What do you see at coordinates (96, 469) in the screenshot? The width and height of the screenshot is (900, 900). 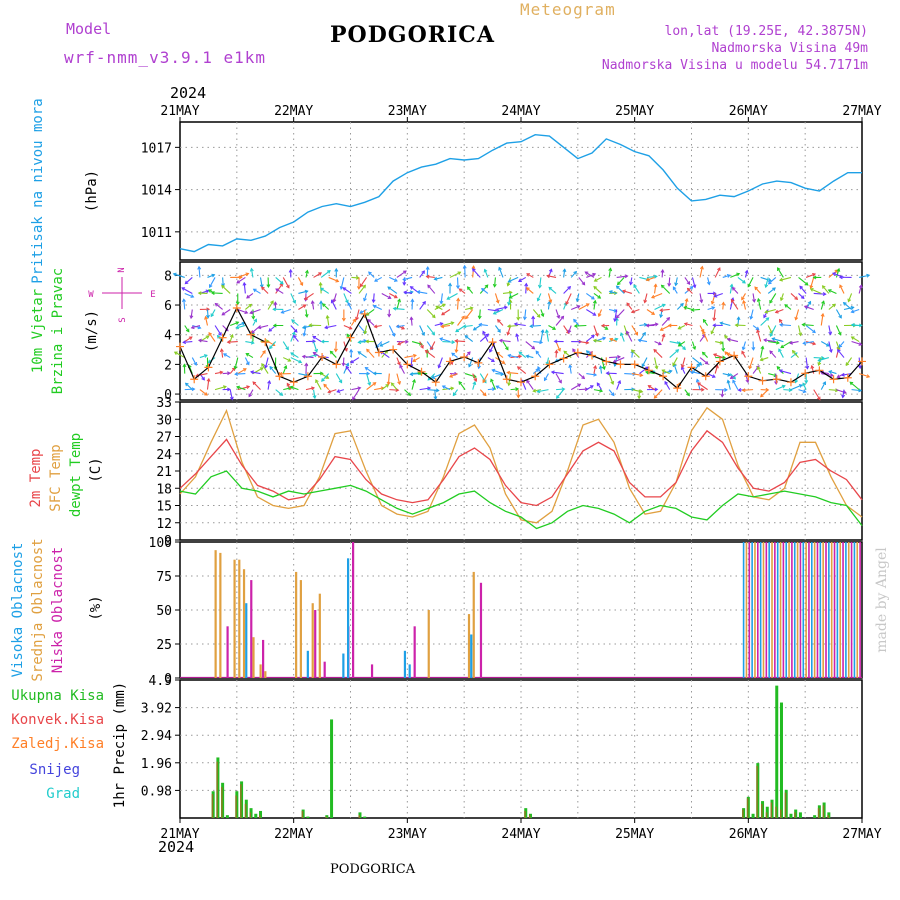 I see `temp-unit-label: (C)` at bounding box center [96, 469].